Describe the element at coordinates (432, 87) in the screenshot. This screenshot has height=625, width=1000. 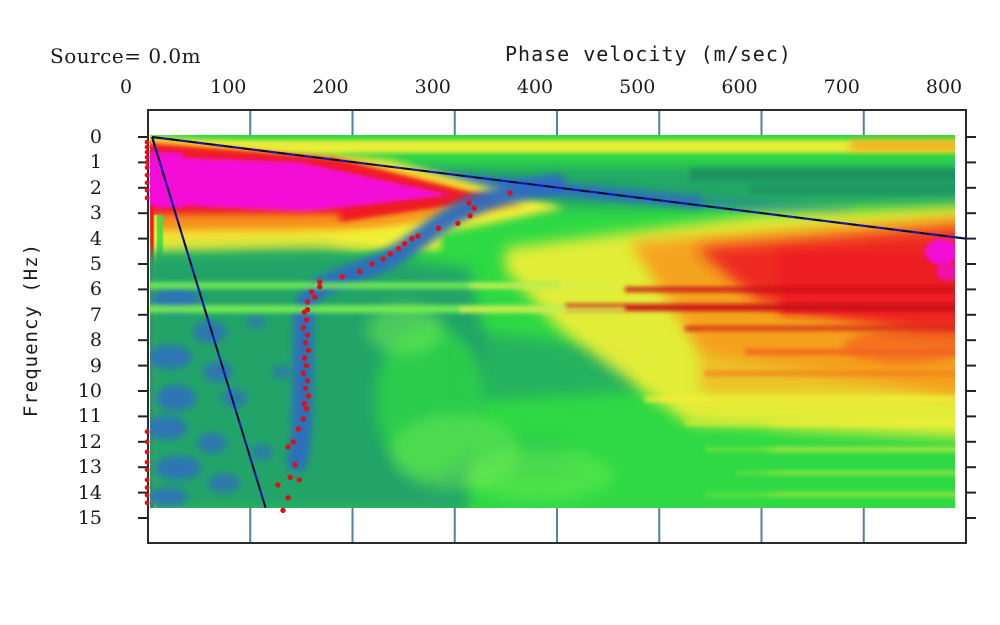
I see `x-tick-label: 300` at that location.